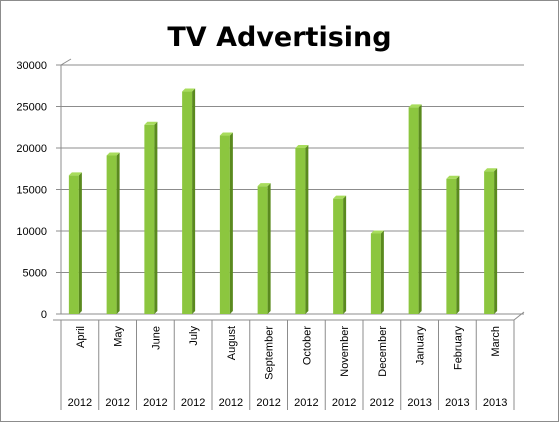  What do you see at coordinates (489, 242) in the screenshot?
I see `bar-march` at bounding box center [489, 242].